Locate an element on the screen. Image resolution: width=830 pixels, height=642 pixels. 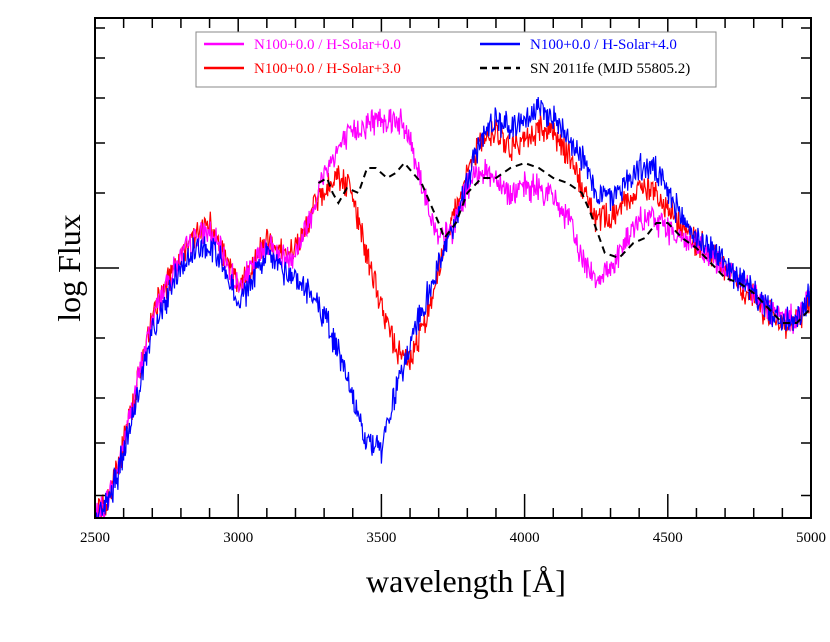
x-axis-label: wavelength [Å] is located at coordinates (466, 581).